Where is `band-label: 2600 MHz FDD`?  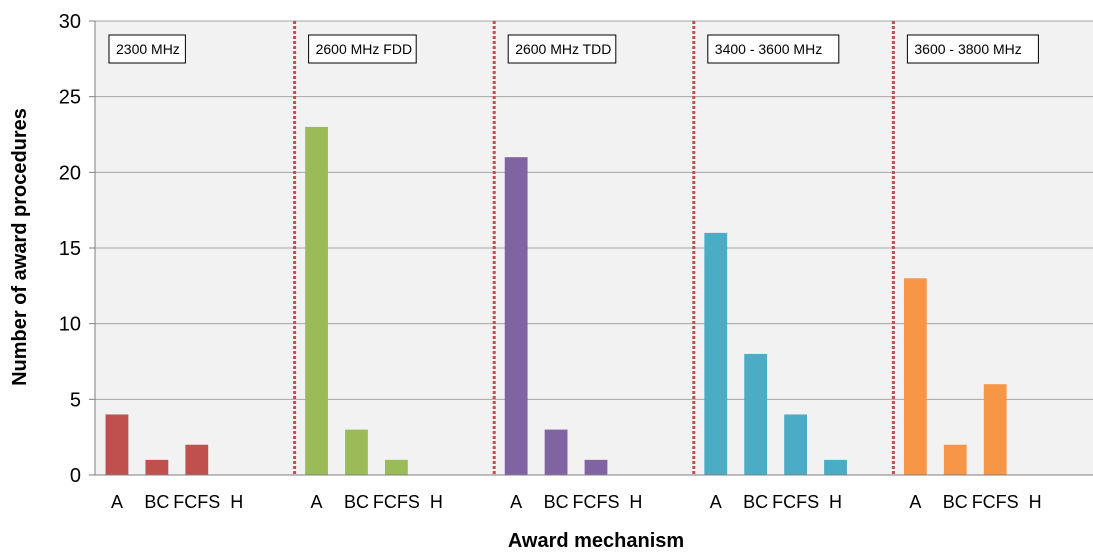 band-label: 2600 MHz FDD is located at coordinates (364, 49).